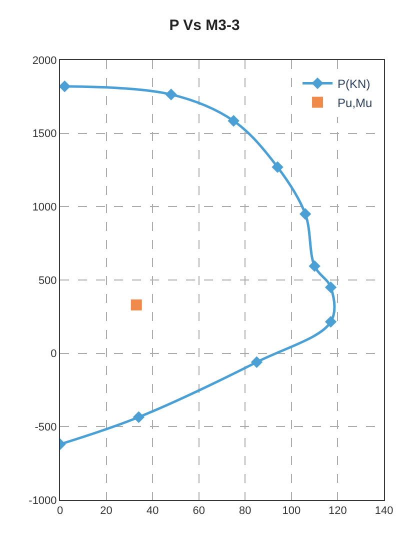  I want to click on x-tick-label: 60, so click(198, 511).